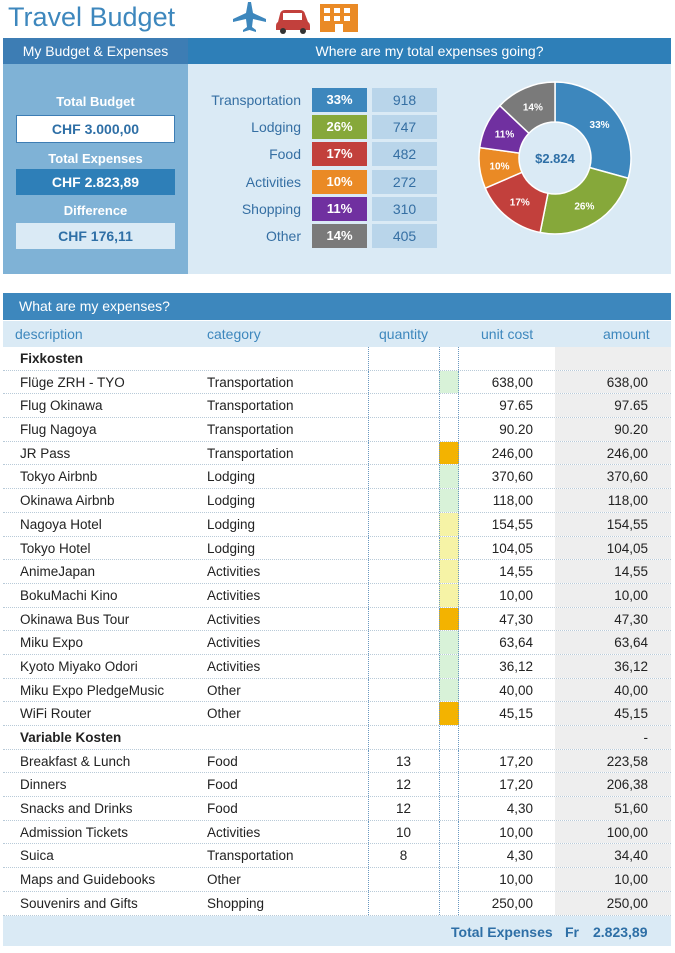 This screenshot has width=675, height=953. What do you see at coordinates (76, 809) in the screenshot?
I see `cell-description: Snacks and Drinks` at bounding box center [76, 809].